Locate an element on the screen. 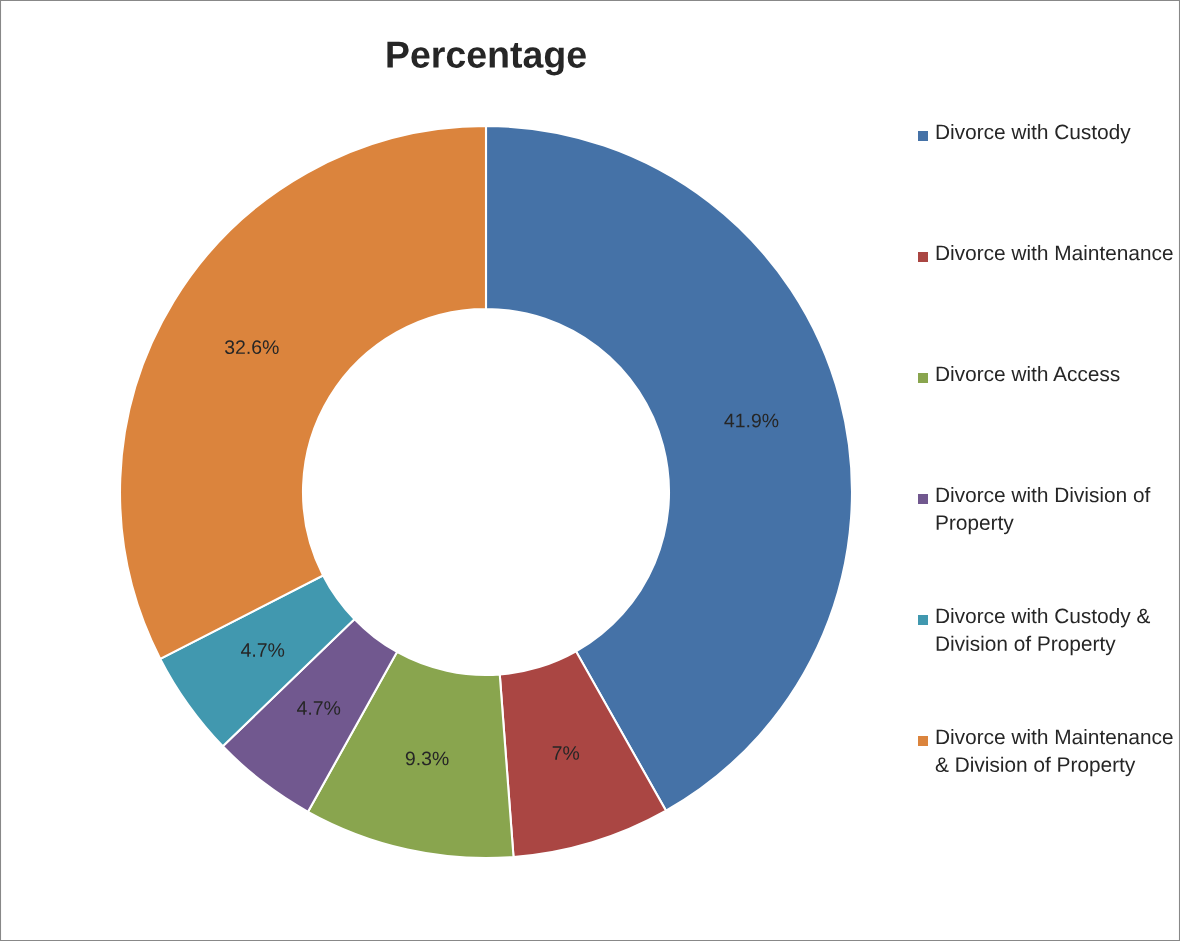 The width and height of the screenshot is (1180, 941). data-label: 41.9% is located at coordinates (751, 420).